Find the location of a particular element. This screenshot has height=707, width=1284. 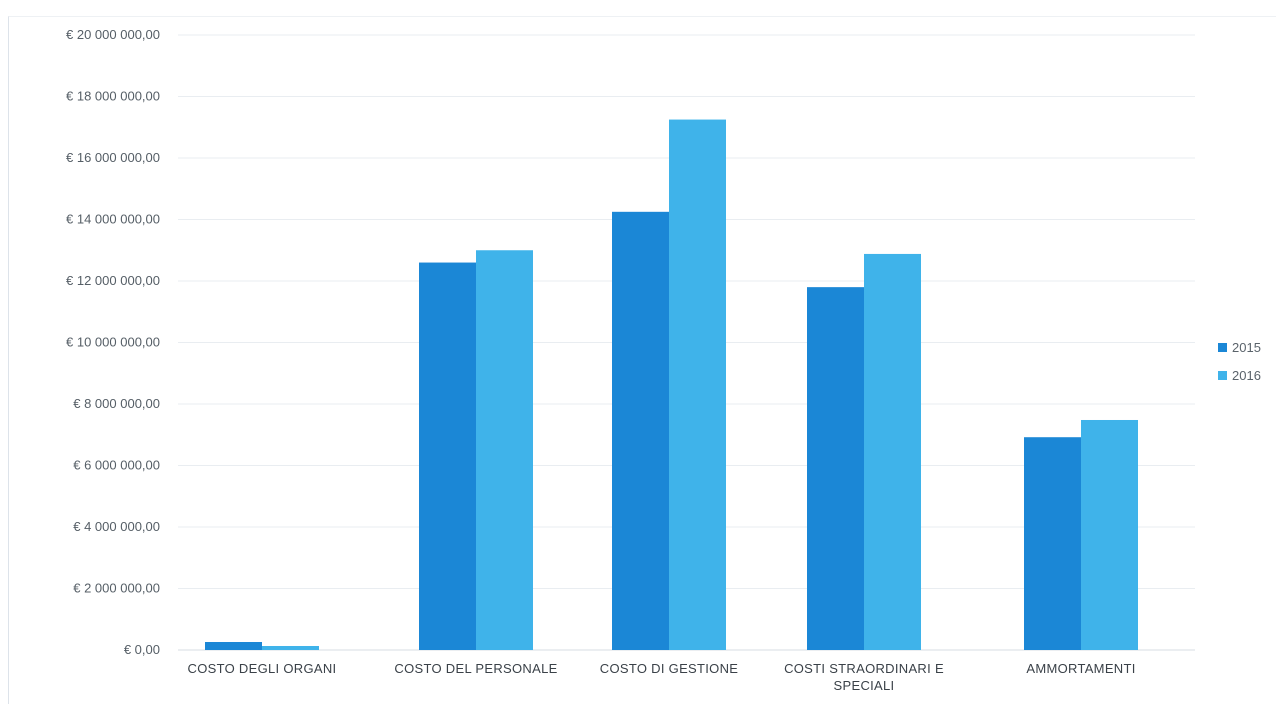

legend-label-2016: 2016 is located at coordinates (1246, 375).